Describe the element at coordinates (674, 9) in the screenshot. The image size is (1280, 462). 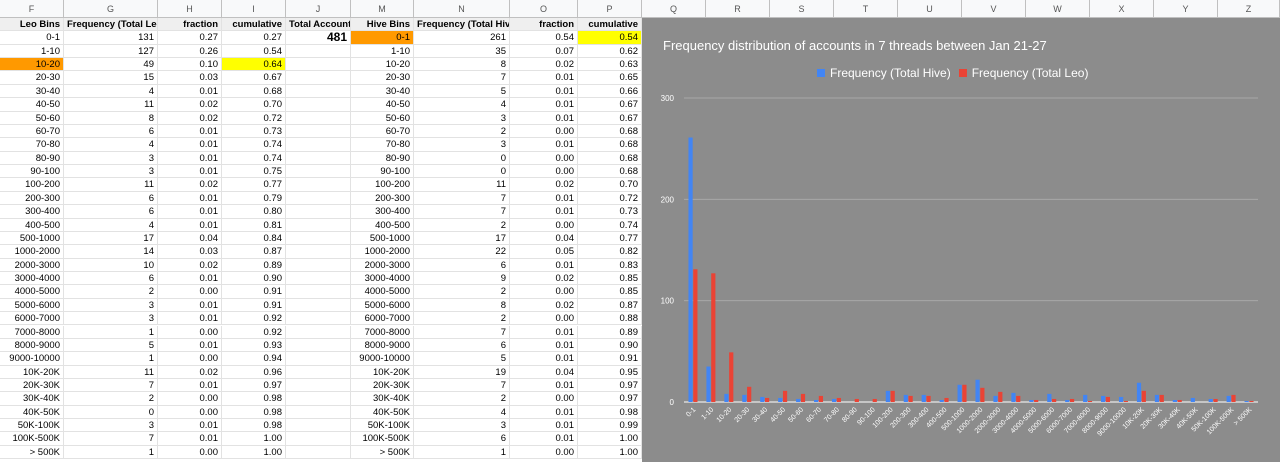
I see `column-header: Q` at that location.